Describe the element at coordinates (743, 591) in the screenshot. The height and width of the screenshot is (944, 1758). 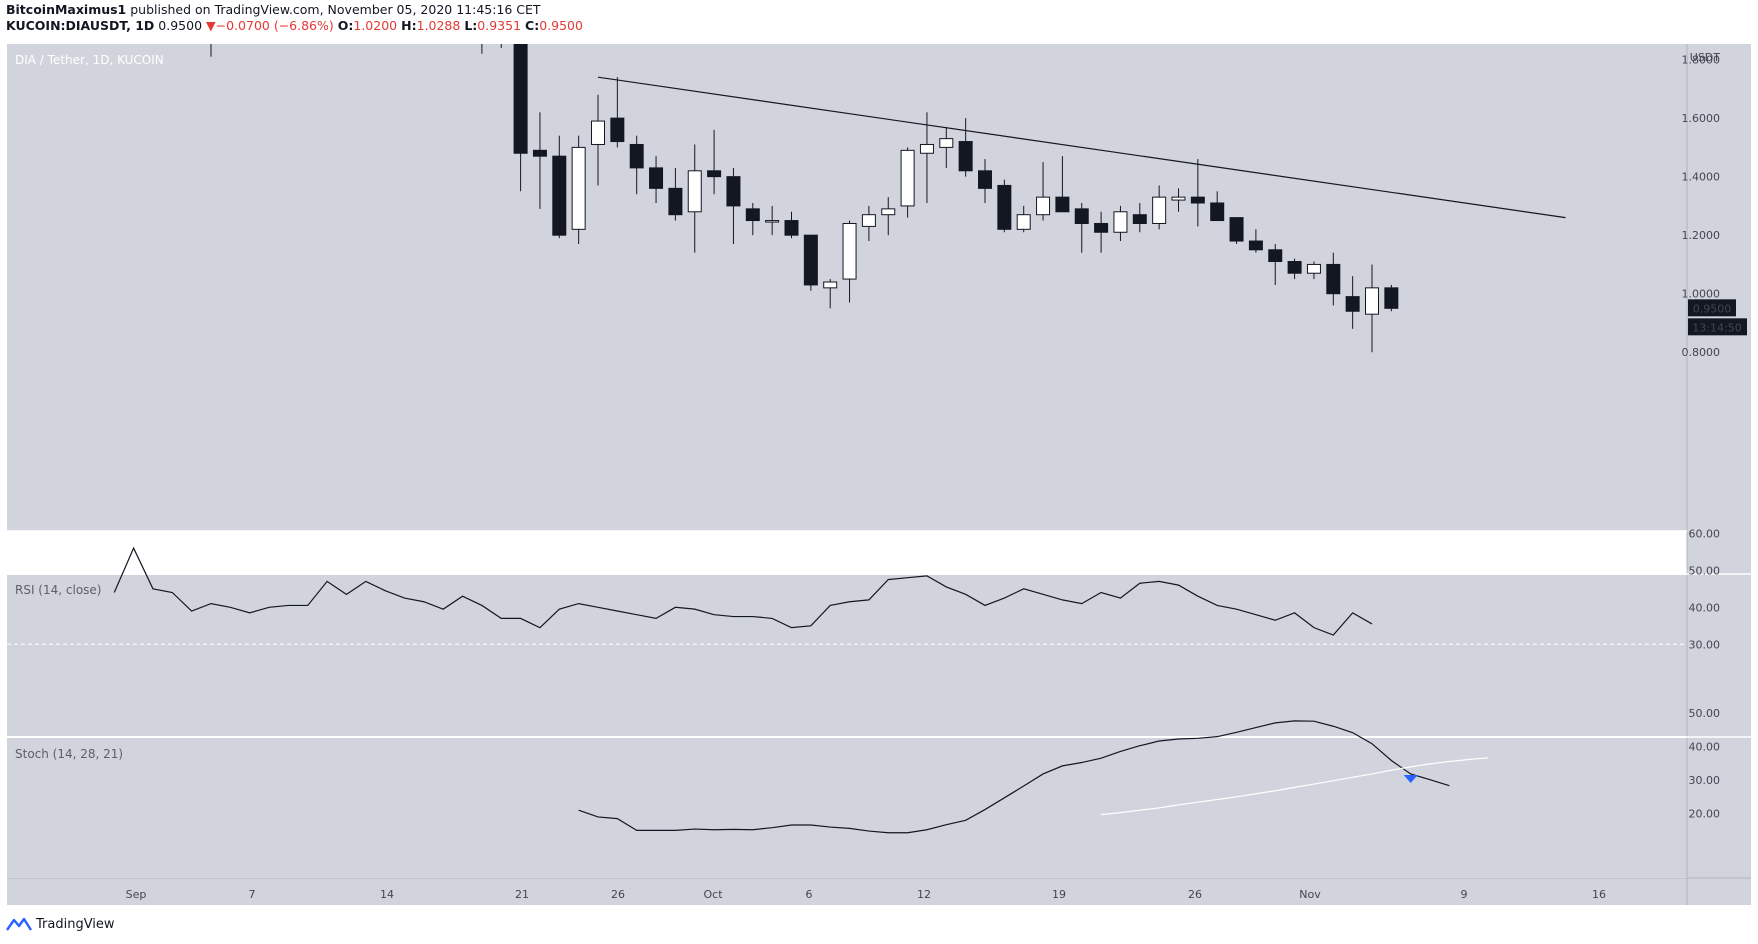
I see `rsi-line` at that location.